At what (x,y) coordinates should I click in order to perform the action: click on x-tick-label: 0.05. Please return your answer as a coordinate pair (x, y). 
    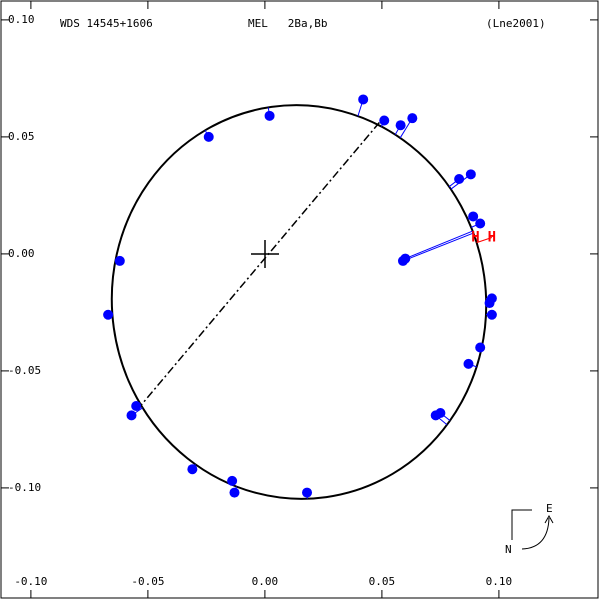
    Looking at the image, I should click on (382, 581).